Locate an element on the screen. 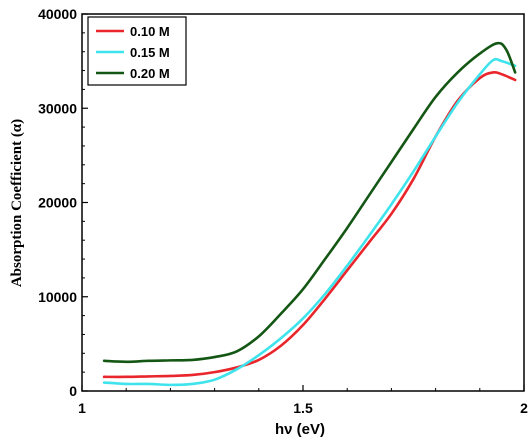 The height and width of the screenshot is (443, 532). legend: 0.10 M 0.15 M 0.20 M is located at coordinates (137, 51).